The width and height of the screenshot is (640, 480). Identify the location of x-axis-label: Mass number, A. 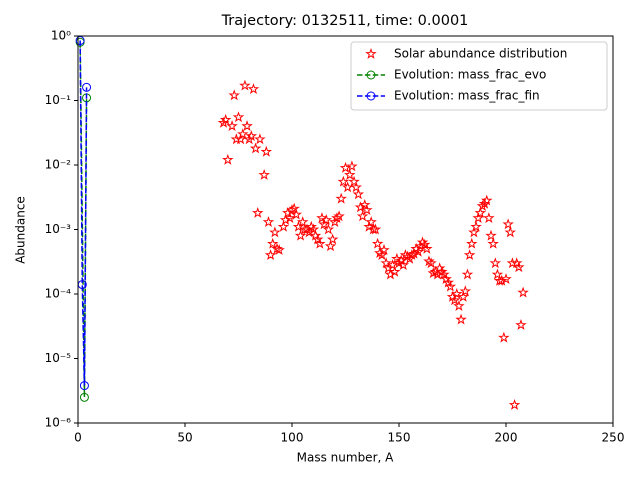
(345, 458).